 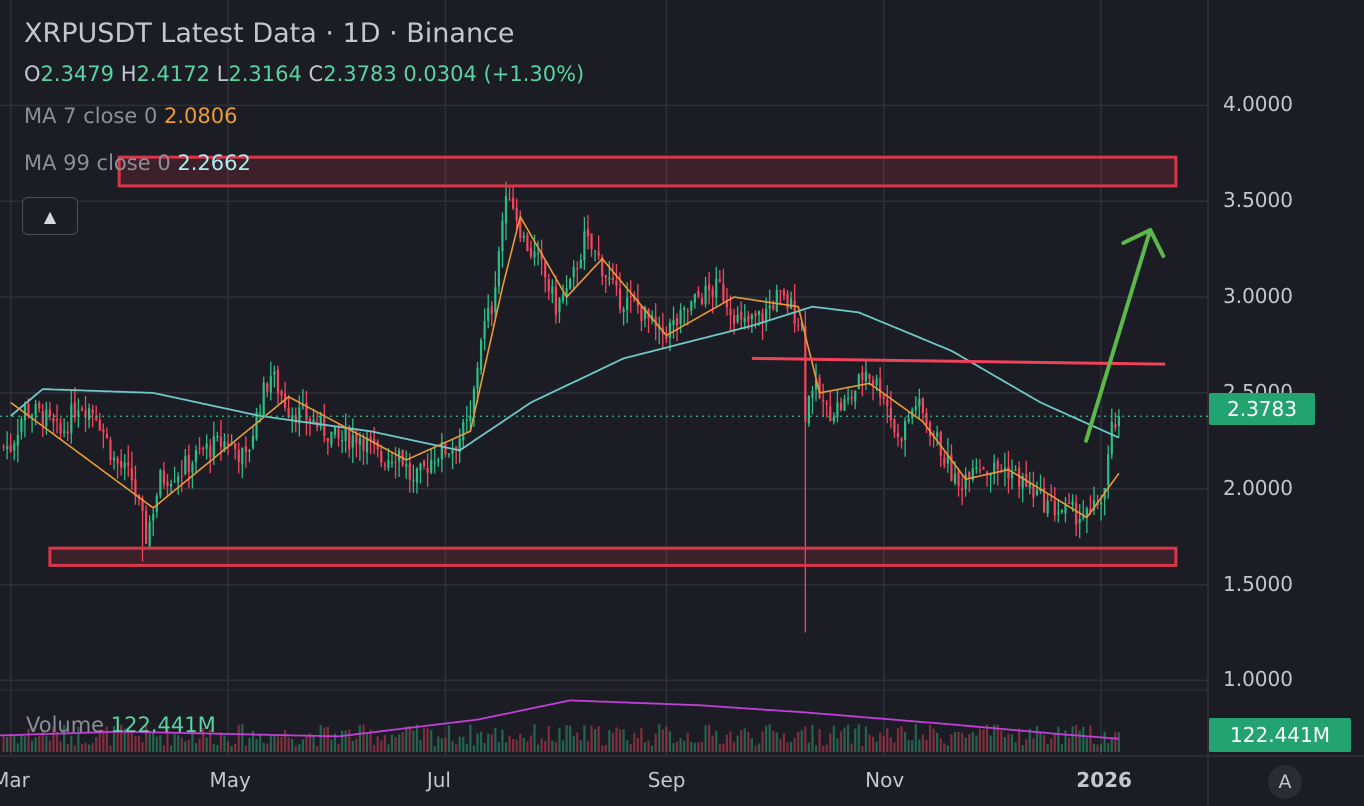 What do you see at coordinates (50, 216) in the screenshot?
I see `collapse-legend-button: ▲` at bounding box center [50, 216].